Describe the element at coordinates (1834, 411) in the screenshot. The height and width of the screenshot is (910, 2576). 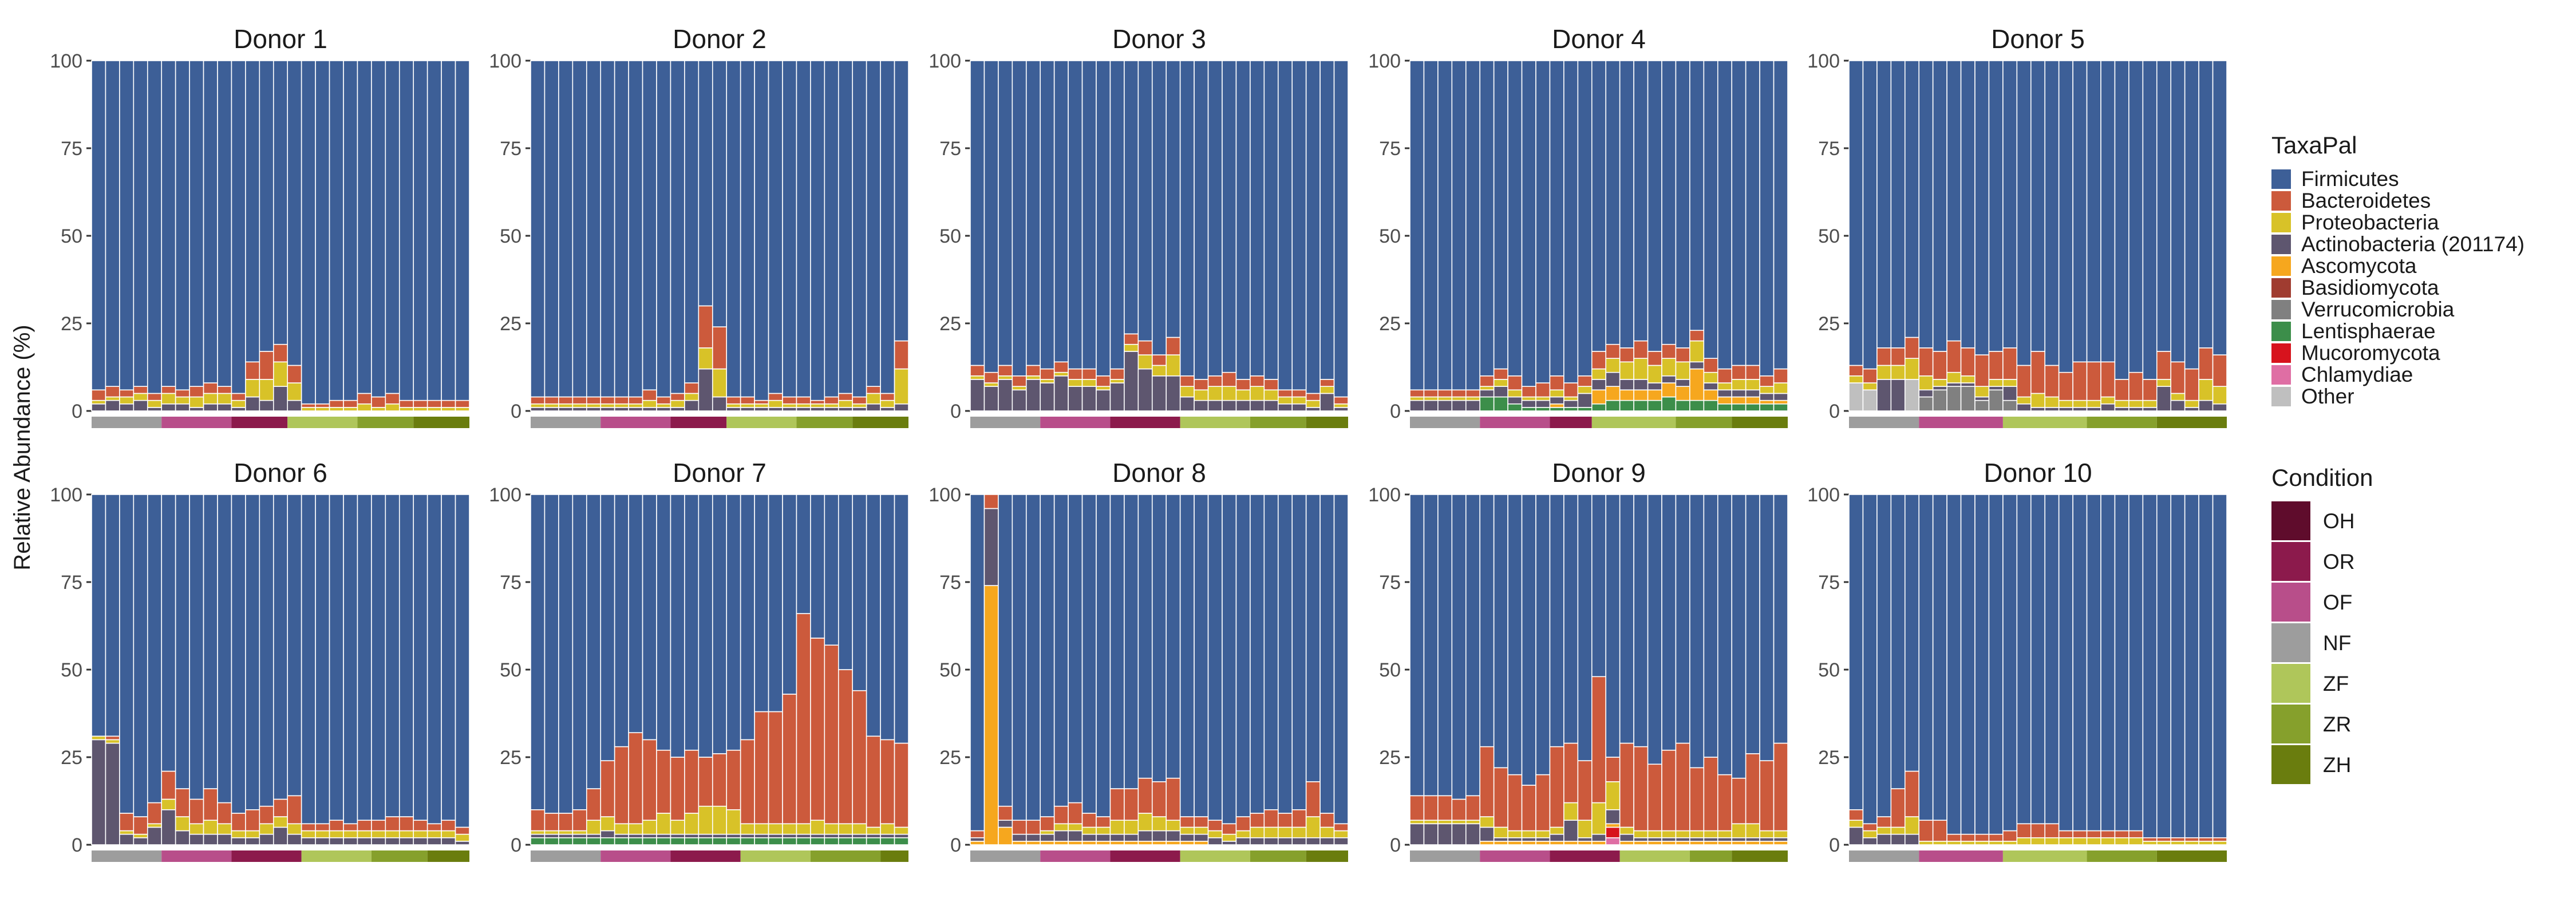
I see `y-tick-label: 0` at that location.